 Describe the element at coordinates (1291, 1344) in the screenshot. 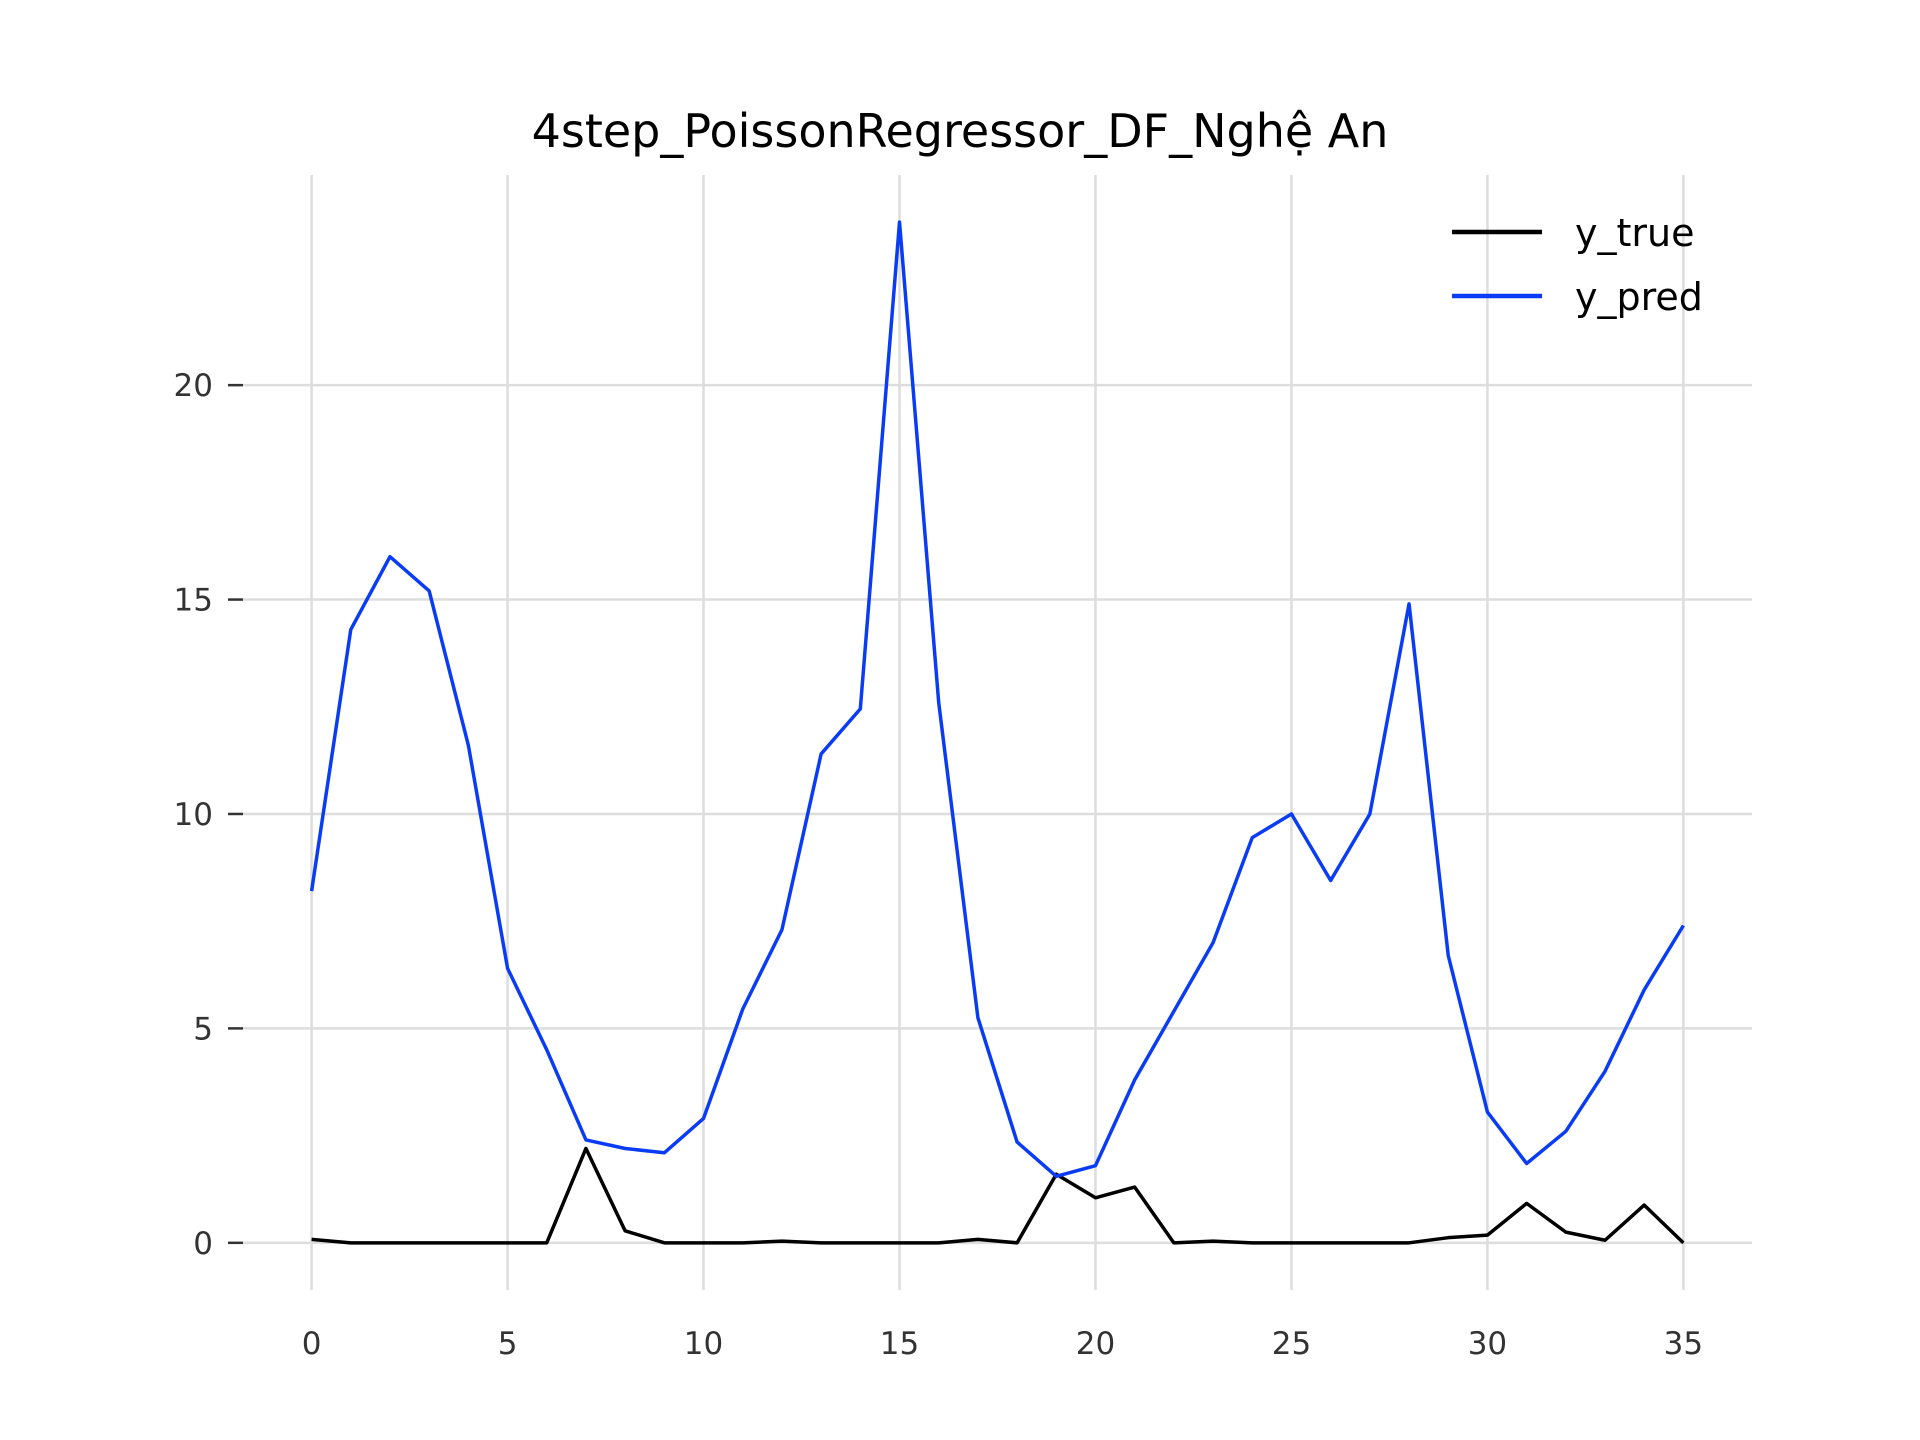

I see `x-tick-label: 25` at that location.